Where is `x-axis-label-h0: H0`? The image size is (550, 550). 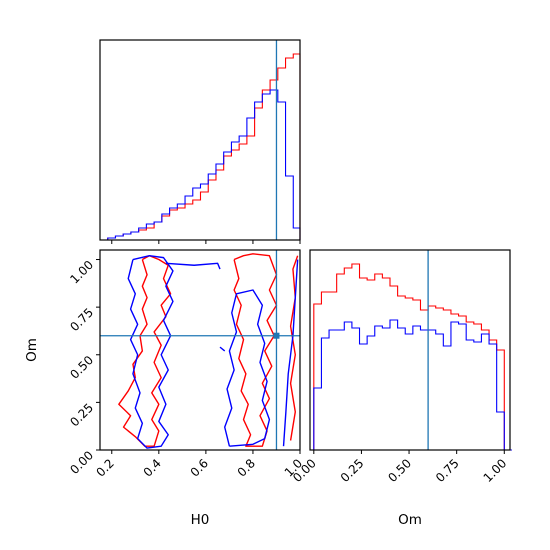
x-axis-label-h0: H0 is located at coordinates (200, 520).